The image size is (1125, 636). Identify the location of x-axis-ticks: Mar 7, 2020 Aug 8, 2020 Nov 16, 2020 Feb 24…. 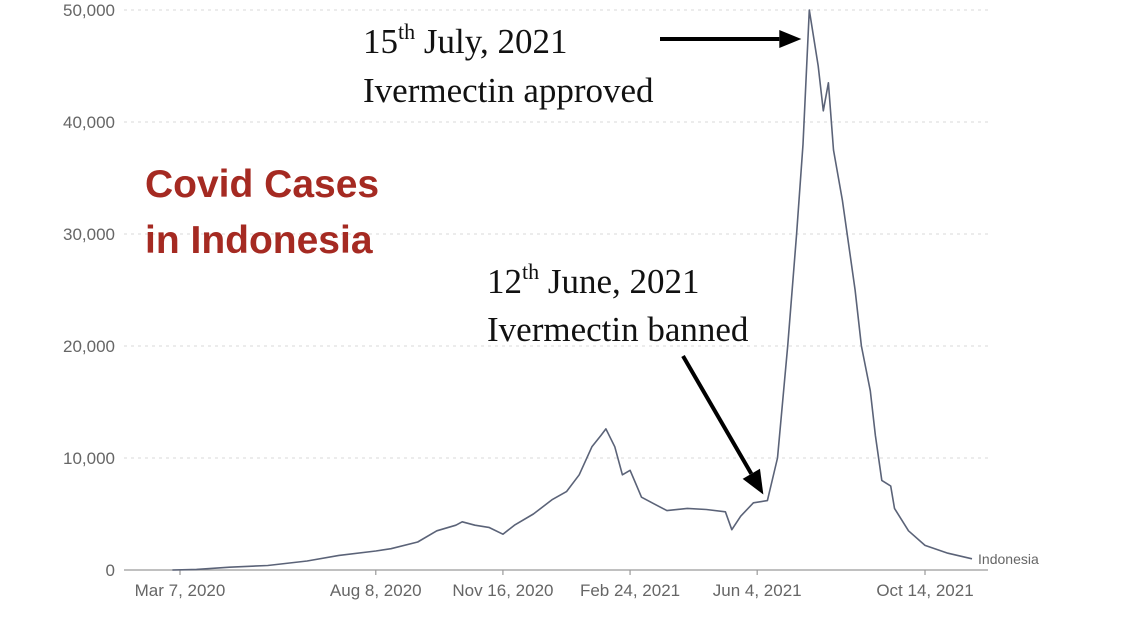
(554, 585).